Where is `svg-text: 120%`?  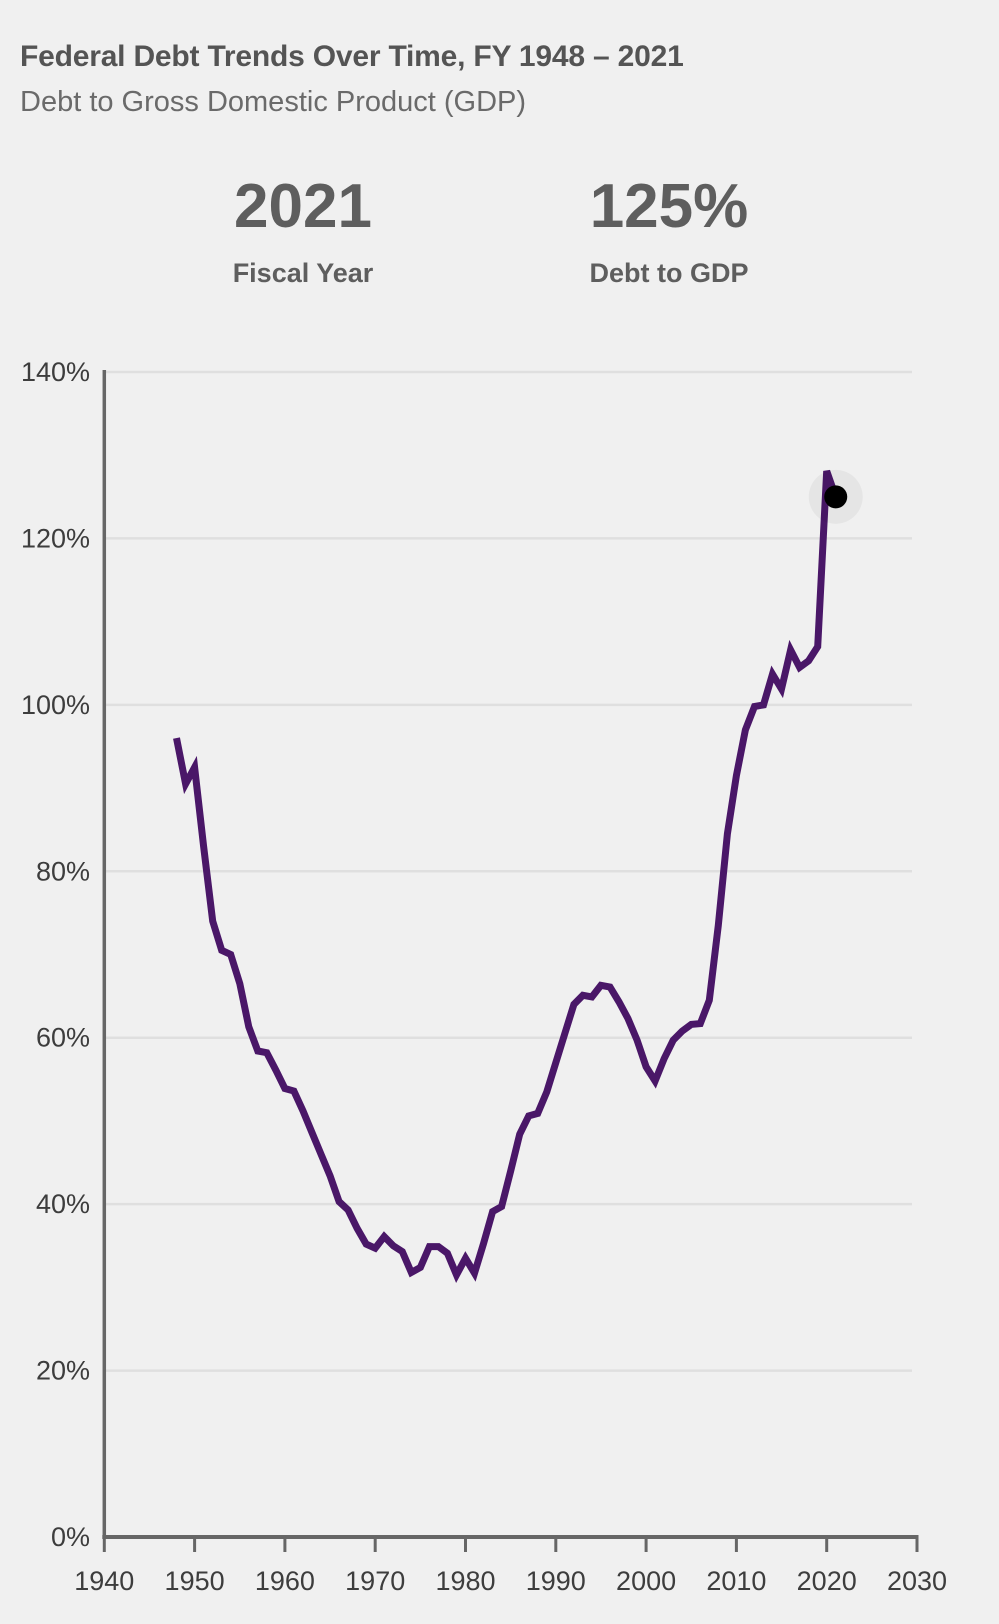
svg-text: 120% is located at coordinates (55, 538).